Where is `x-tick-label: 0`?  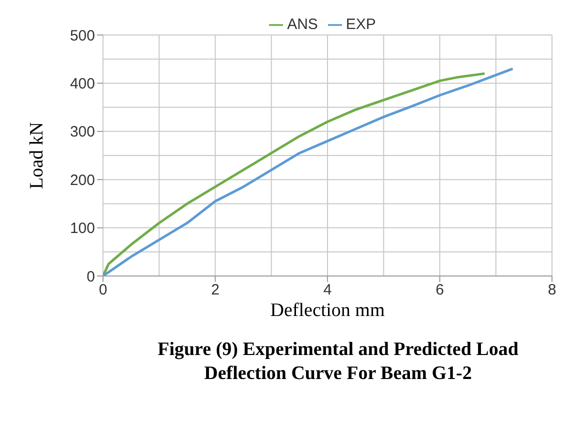
x-tick-label: 0 is located at coordinates (103, 290).